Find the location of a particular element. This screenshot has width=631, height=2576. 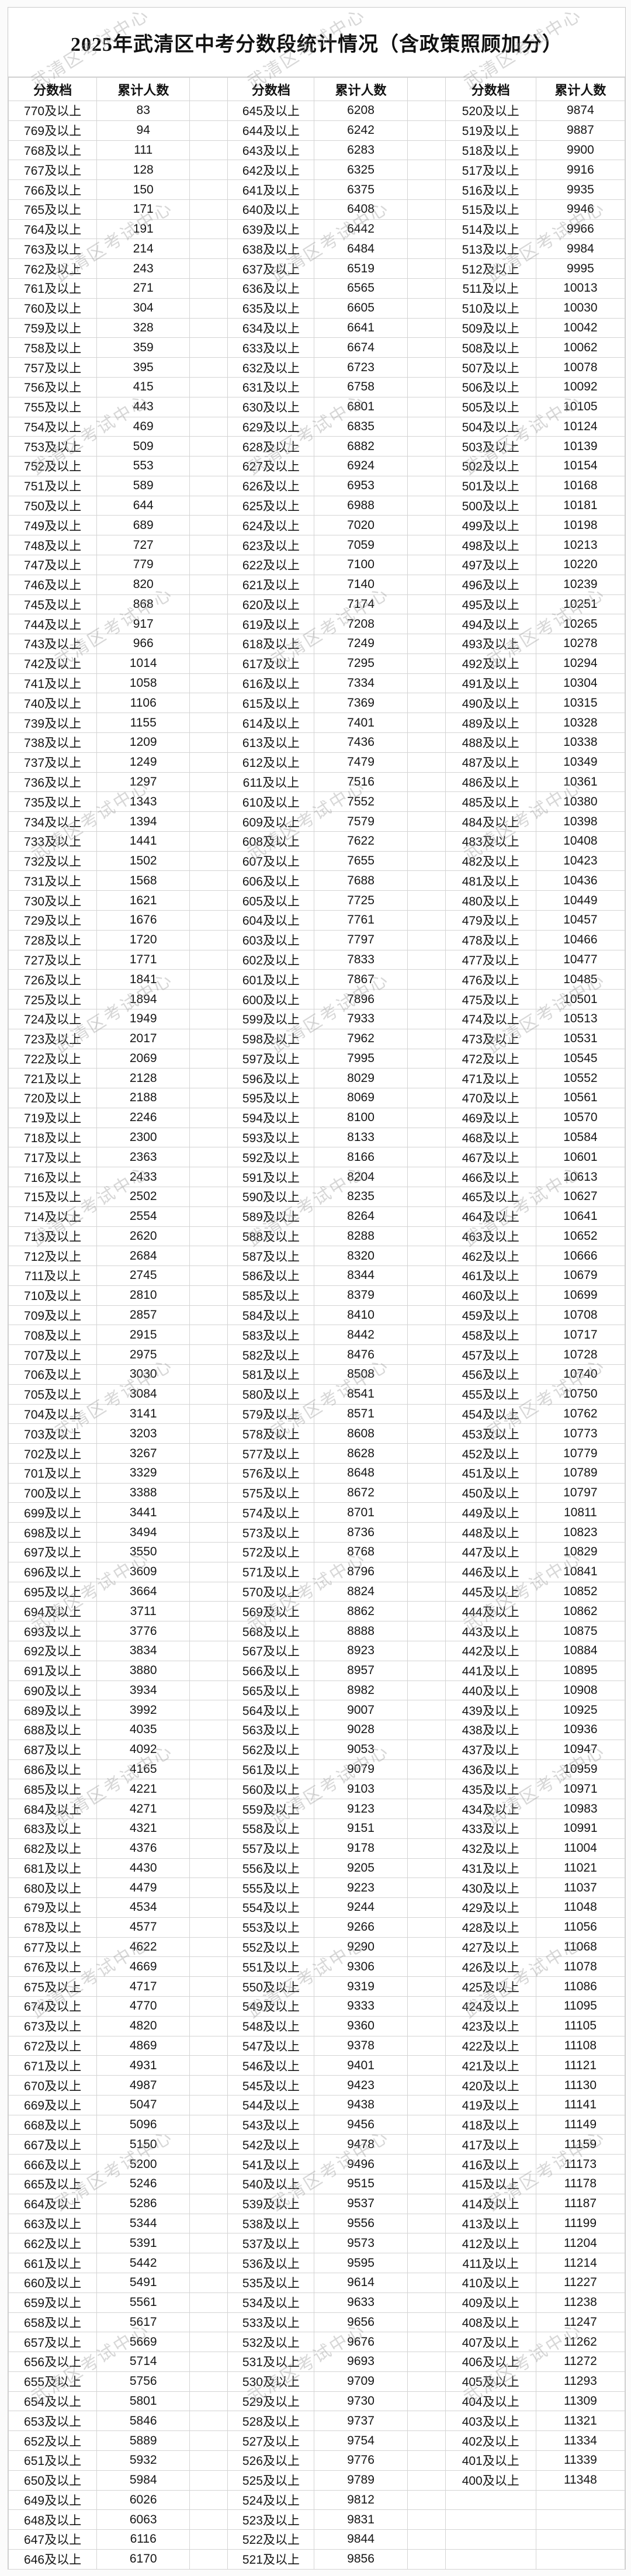

count-cell: 7516 is located at coordinates (361, 782).